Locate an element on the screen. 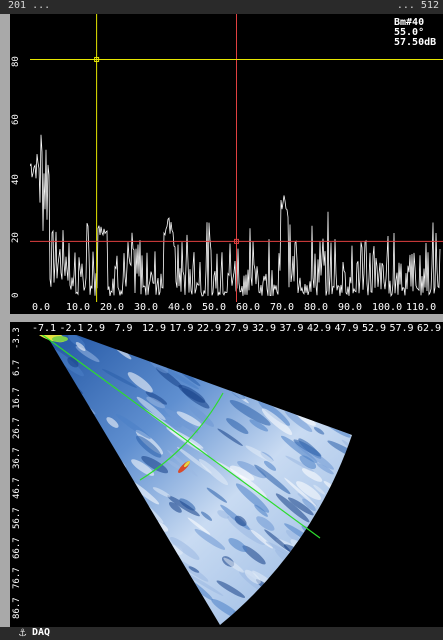 Image resolution: width=443 pixels, height=640 pixels. title-bar-right-text: ... 512 is located at coordinates (417, 5).